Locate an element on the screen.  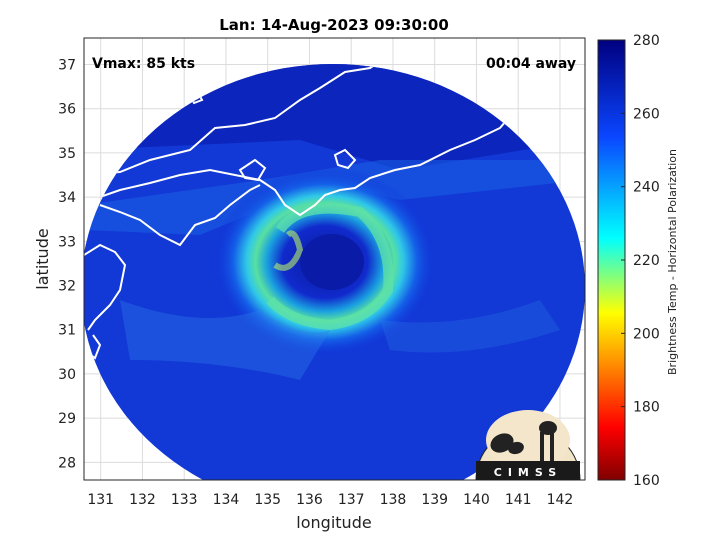
x-tick-label: 141 is located at coordinates (518, 500).